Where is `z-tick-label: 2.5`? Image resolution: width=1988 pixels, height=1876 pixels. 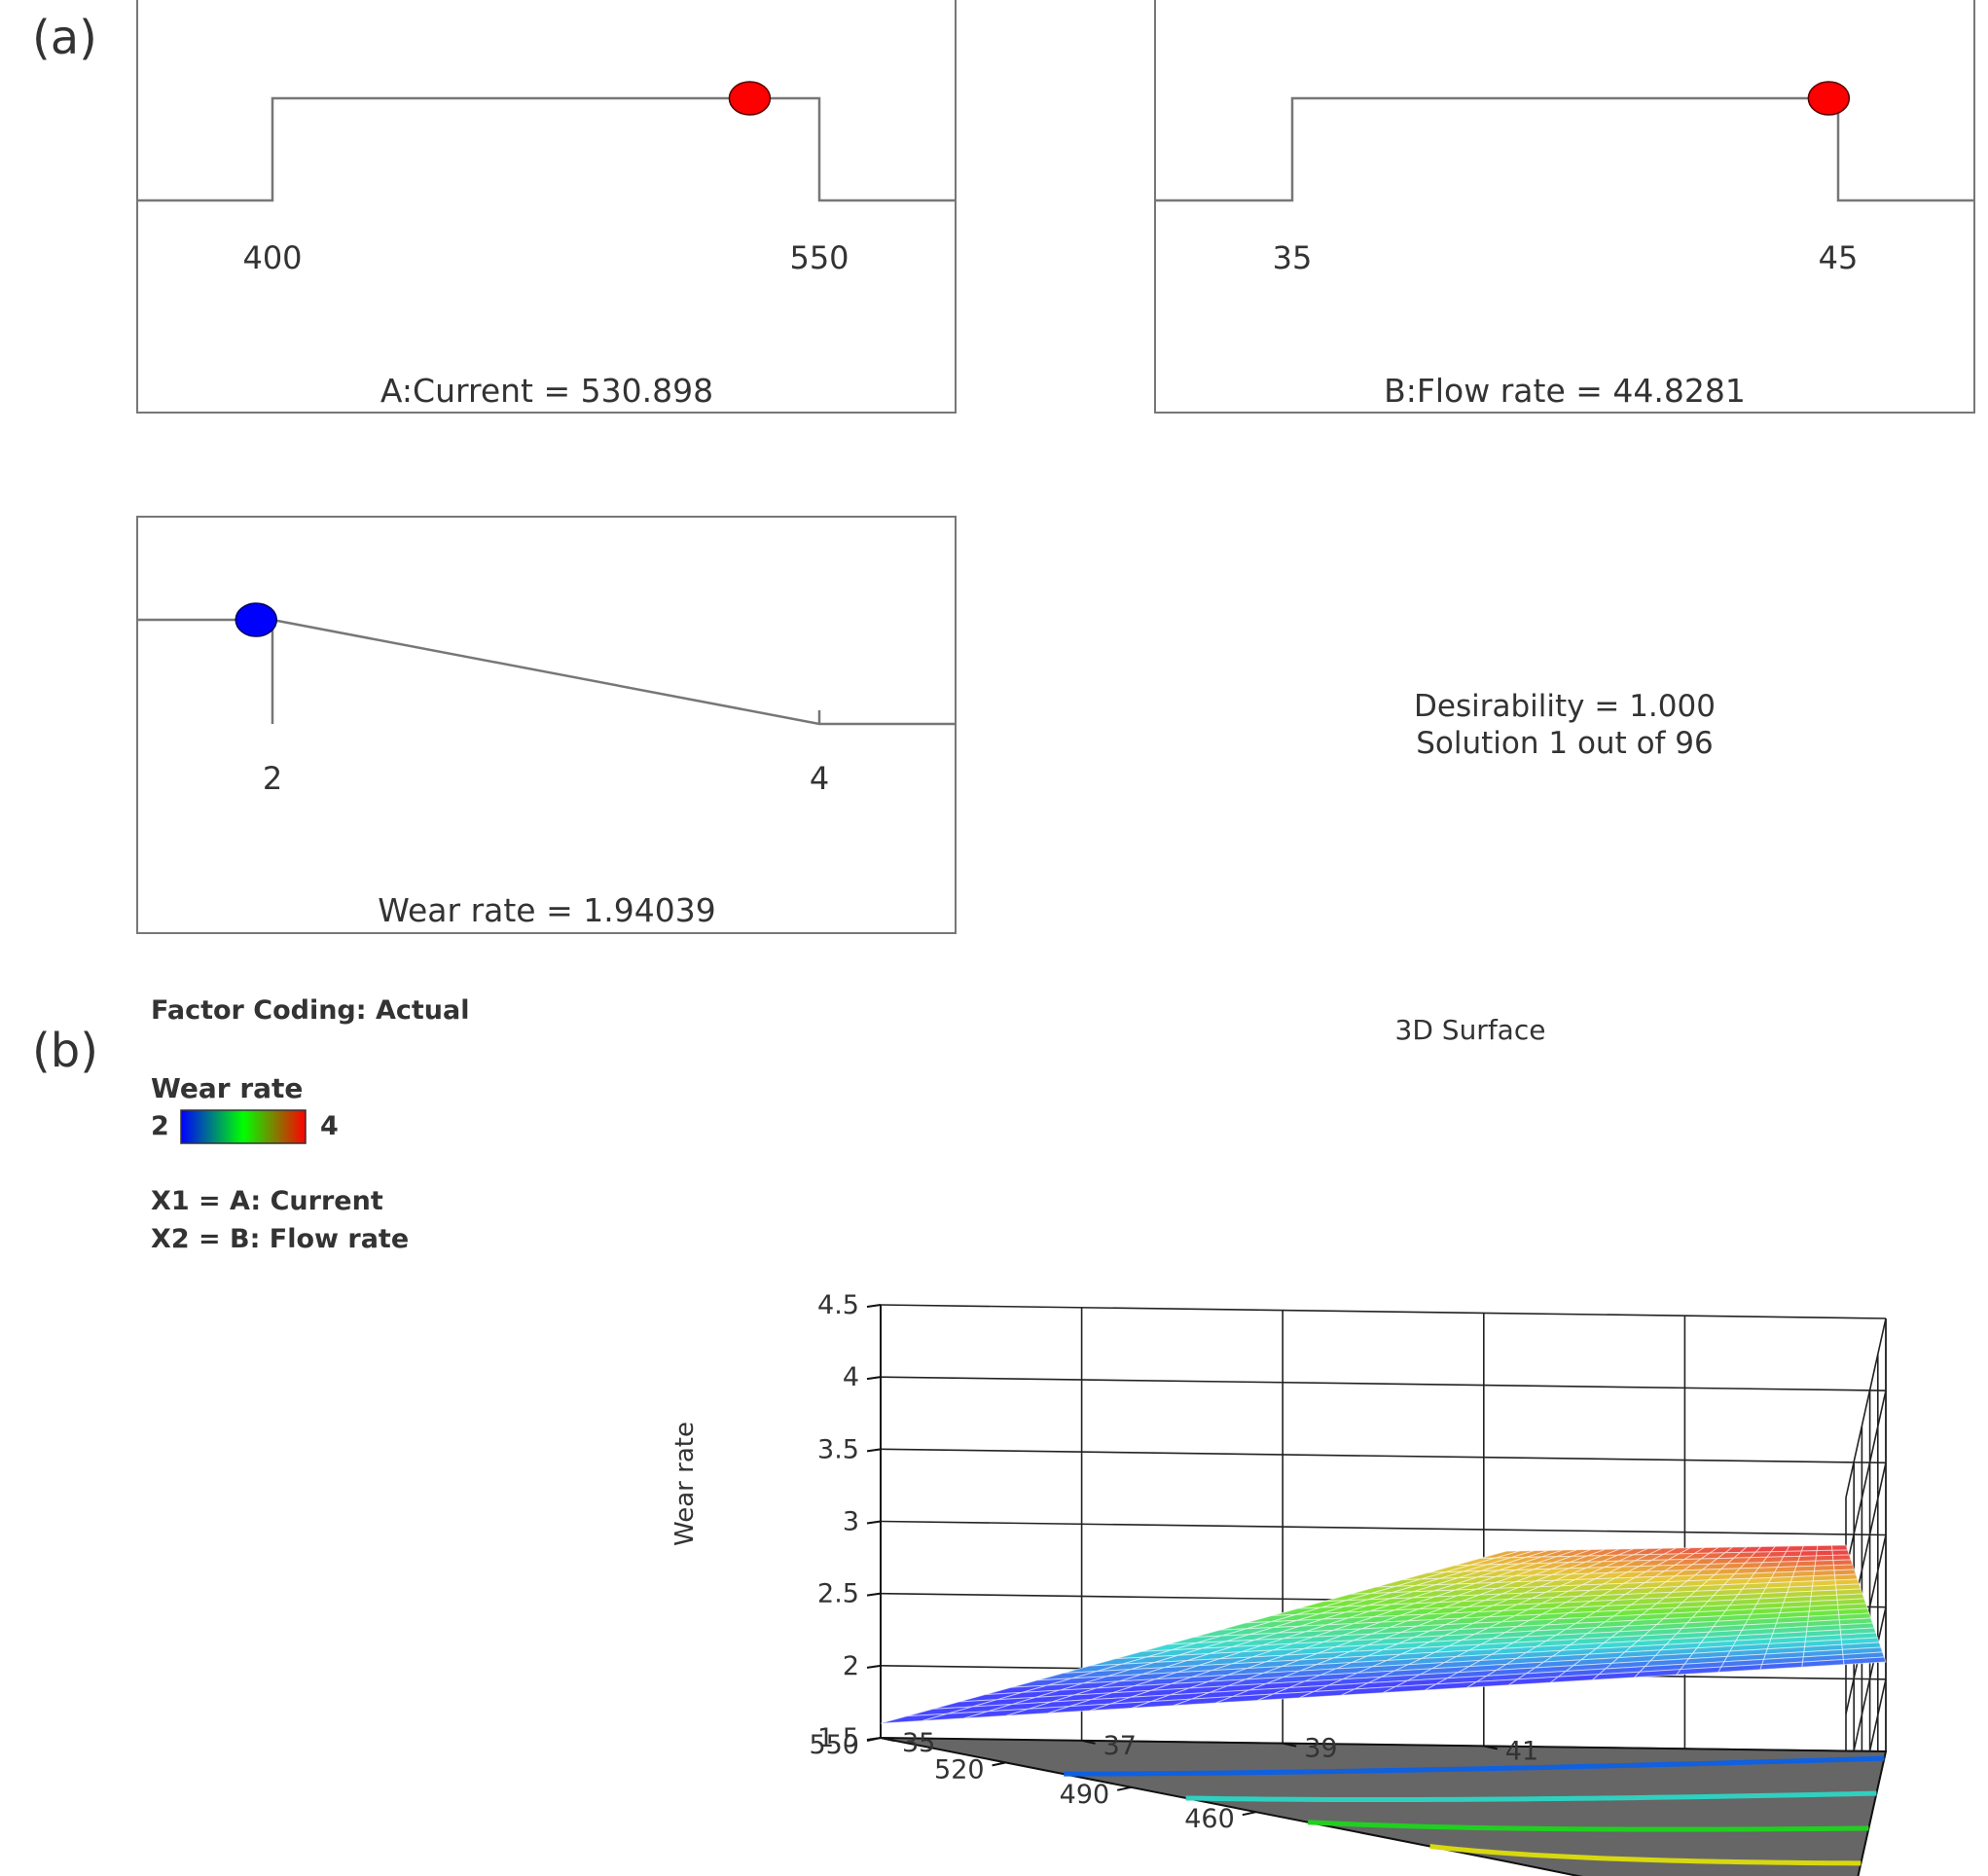
z-tick-label: 2.5 is located at coordinates (838, 1594).